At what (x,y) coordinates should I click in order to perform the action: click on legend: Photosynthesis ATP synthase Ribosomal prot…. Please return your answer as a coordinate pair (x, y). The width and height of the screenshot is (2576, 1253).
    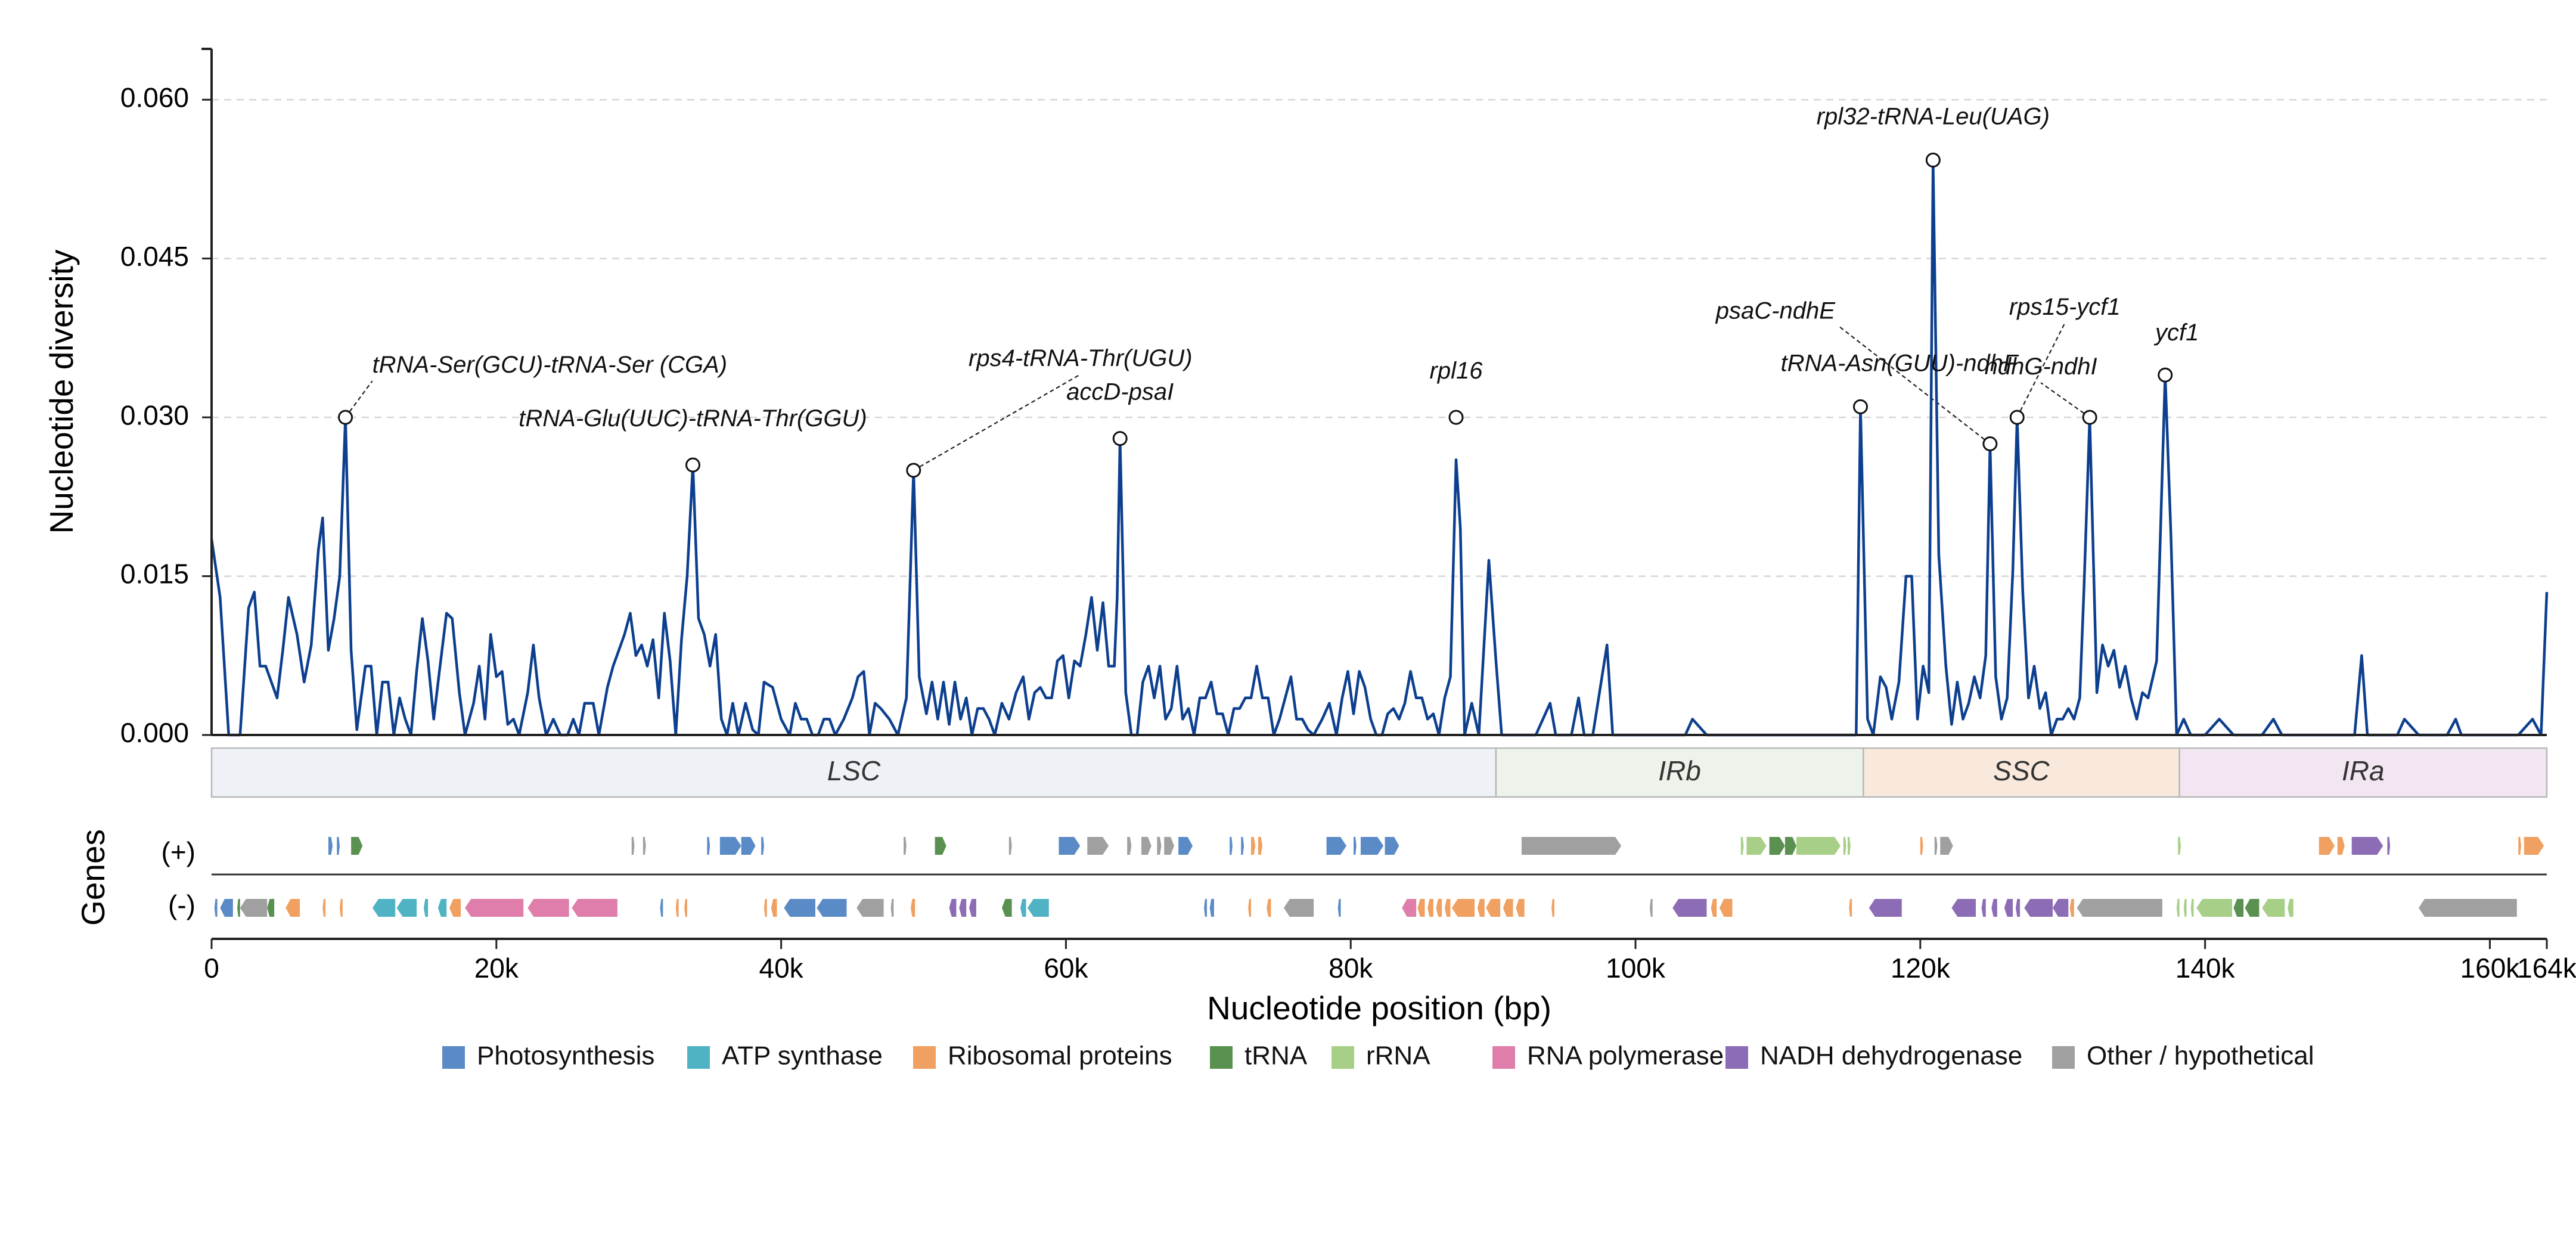
    Looking at the image, I should click on (1378, 1056).